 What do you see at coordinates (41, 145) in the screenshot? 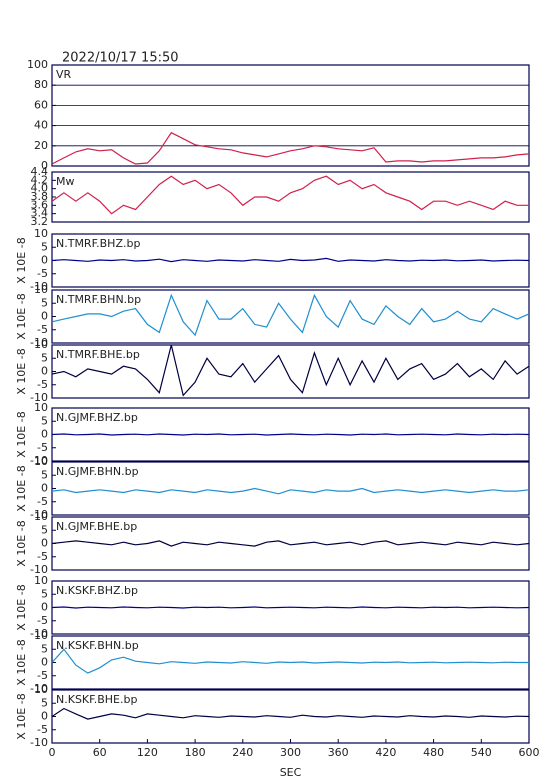
I see `y-tick-label: 20` at bounding box center [41, 145].